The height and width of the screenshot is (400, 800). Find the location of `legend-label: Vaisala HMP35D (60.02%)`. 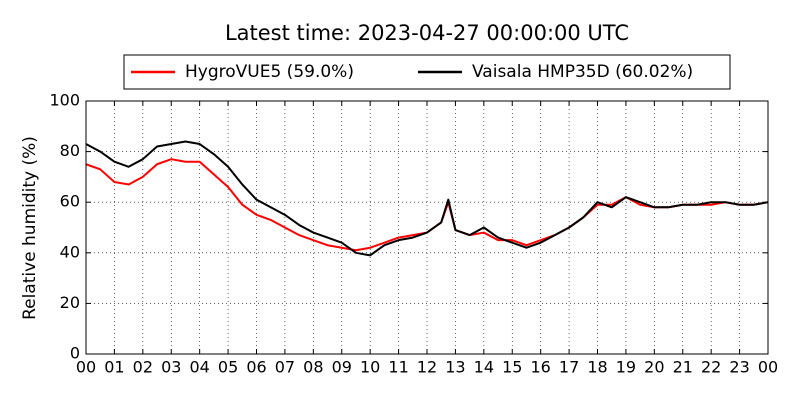

legend-label: Vaisala HMP35D (60.02%) is located at coordinates (582, 72).